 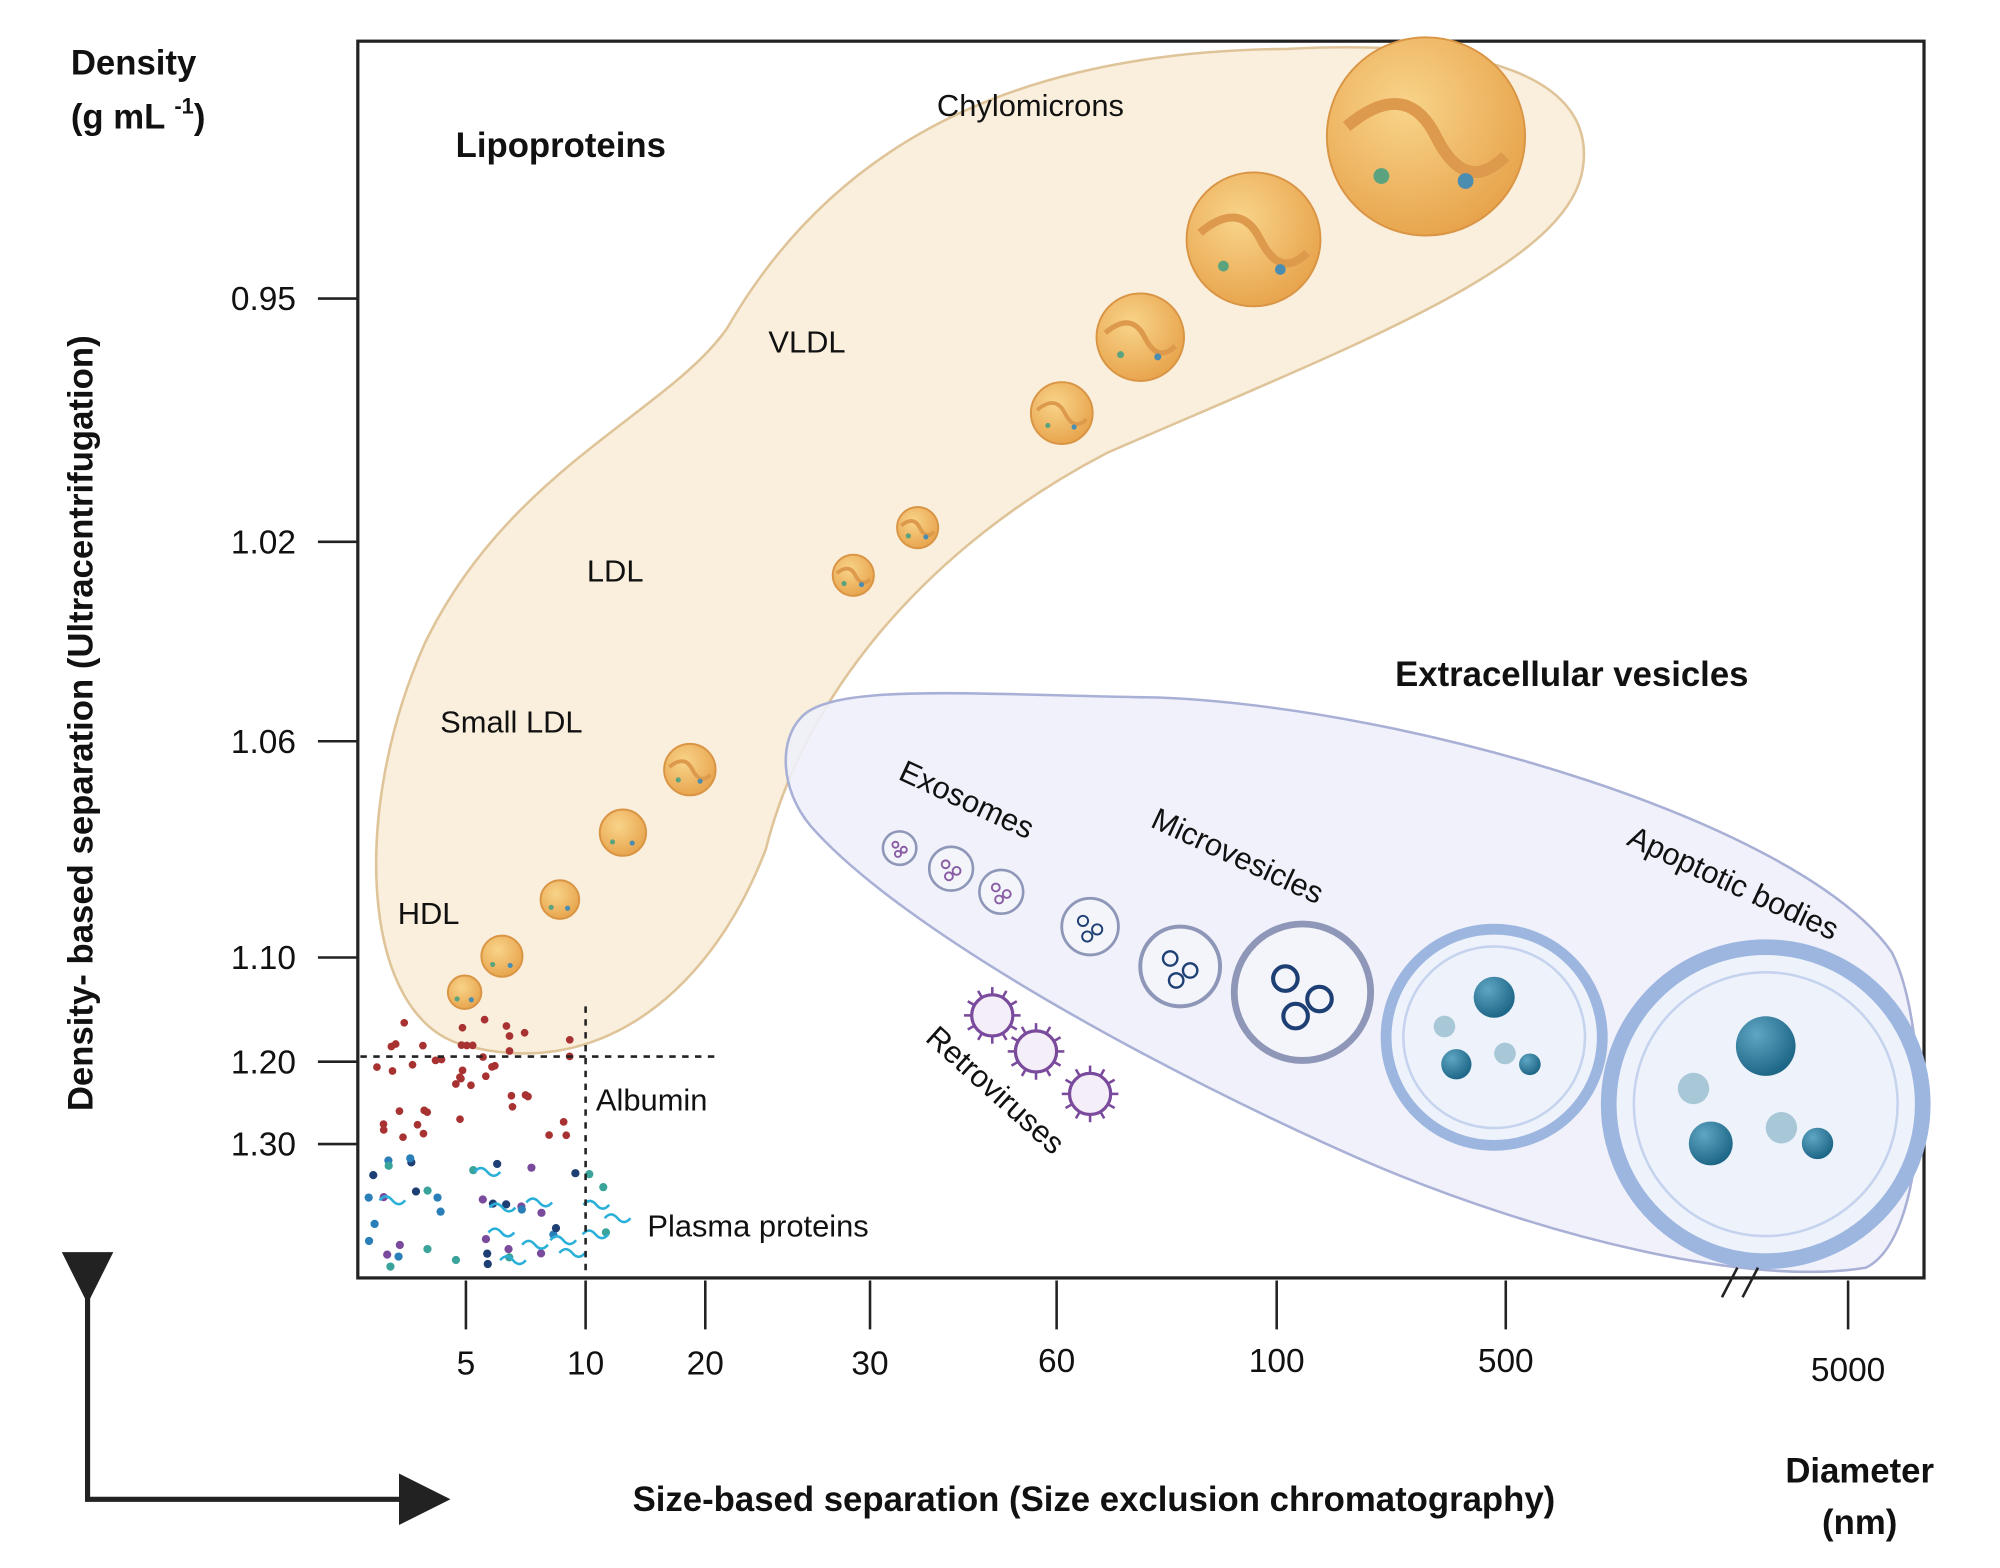 What do you see at coordinates (256, 1389) in the screenshot?
I see `axis-arrows` at bounding box center [256, 1389].